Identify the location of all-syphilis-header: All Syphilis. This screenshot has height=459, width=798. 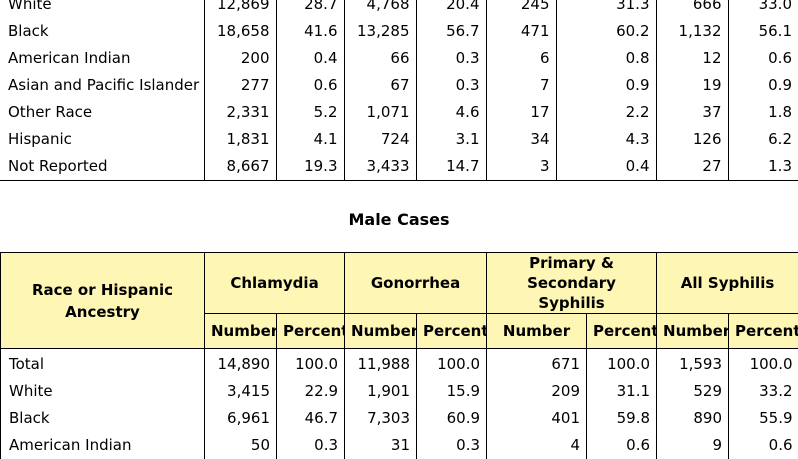
(727, 283).